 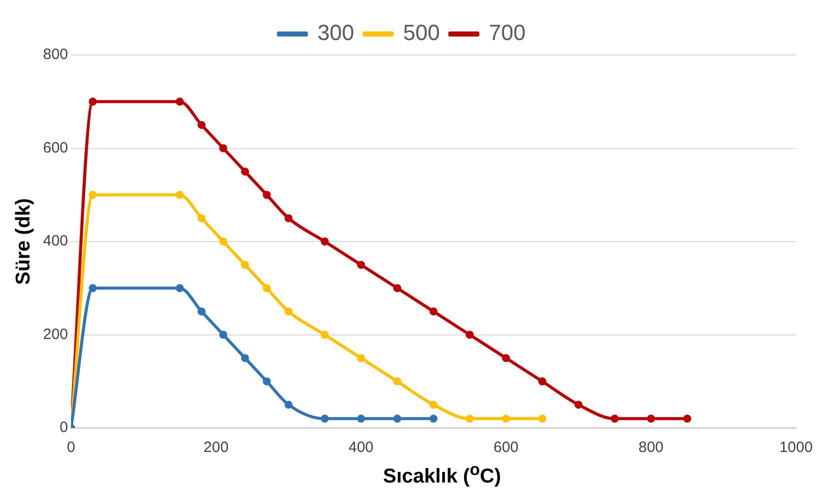 What do you see at coordinates (55, 147) in the screenshot?
I see `y-tick-label: 600` at bounding box center [55, 147].